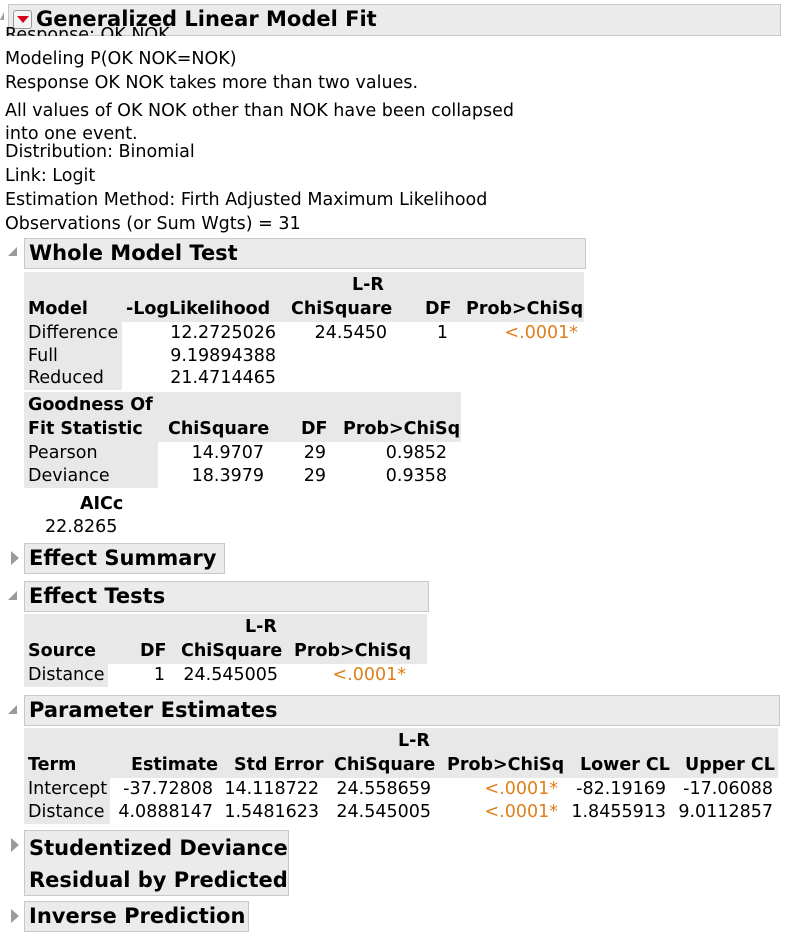 The width and height of the screenshot is (801, 938). Describe the element at coordinates (368, 285) in the screenshot. I see `wmt-col-lr: L-R` at that location.